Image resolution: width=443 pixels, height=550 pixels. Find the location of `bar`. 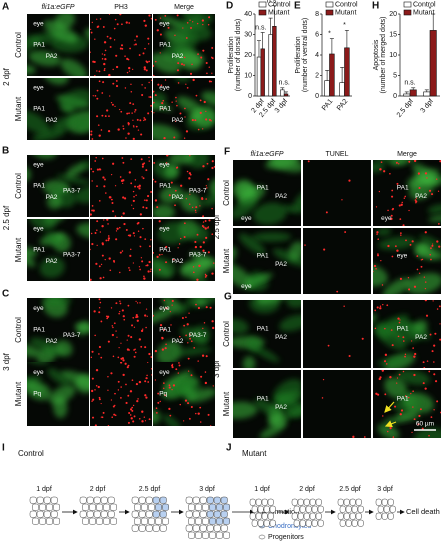

bar is located at coordinates (347, 72).